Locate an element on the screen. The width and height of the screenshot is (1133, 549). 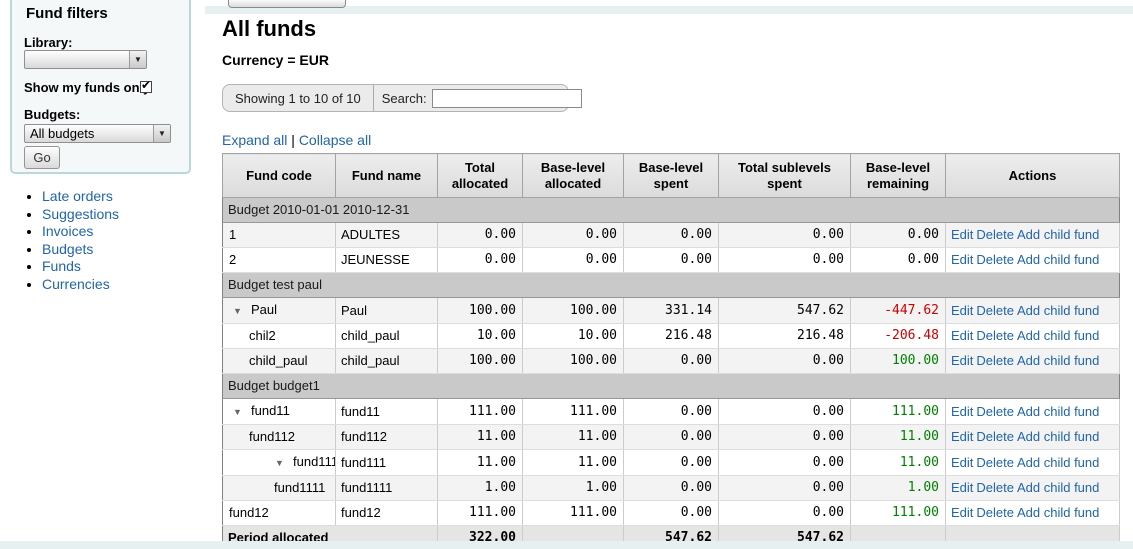
fund-remaining: -206.48 is located at coordinates (898, 336).